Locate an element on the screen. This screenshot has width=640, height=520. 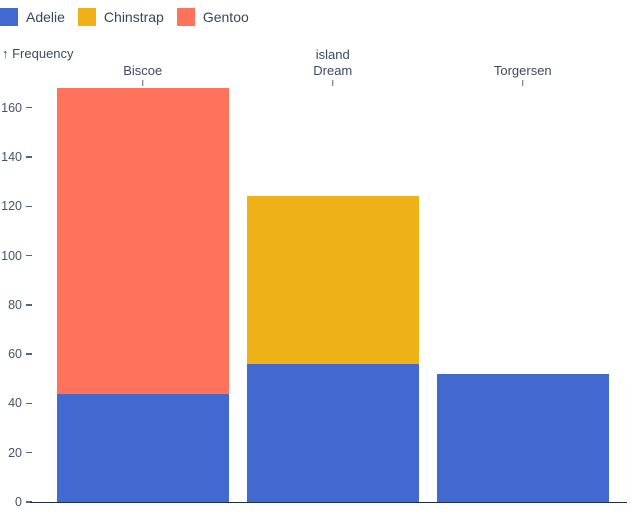
y-tick-label: 60 is located at coordinates (15, 354).